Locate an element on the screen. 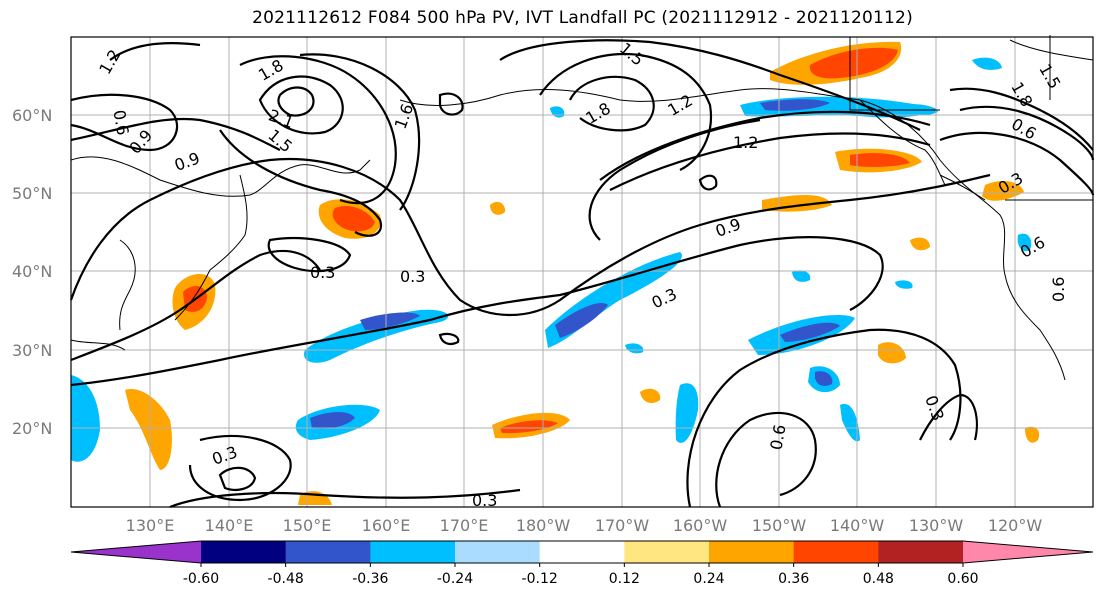  colorbar-tick-label: 0.48 is located at coordinates (878, 579).